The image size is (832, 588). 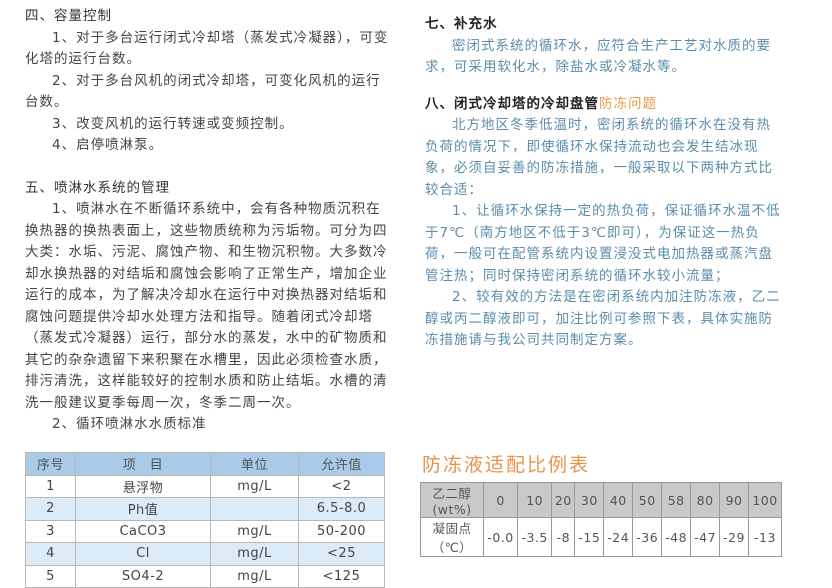 I want to click on row-label: 乙二醇(wt%), so click(x=452, y=500).